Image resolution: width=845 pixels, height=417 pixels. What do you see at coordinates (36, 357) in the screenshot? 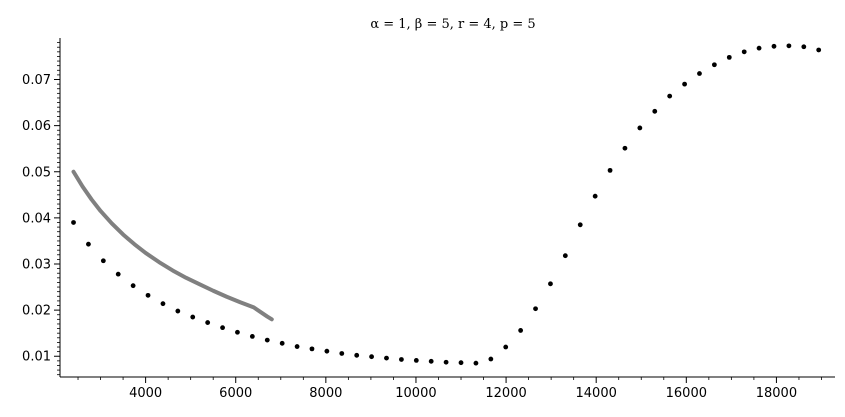
I see `y-tick-label: 0.01` at bounding box center [36, 357].